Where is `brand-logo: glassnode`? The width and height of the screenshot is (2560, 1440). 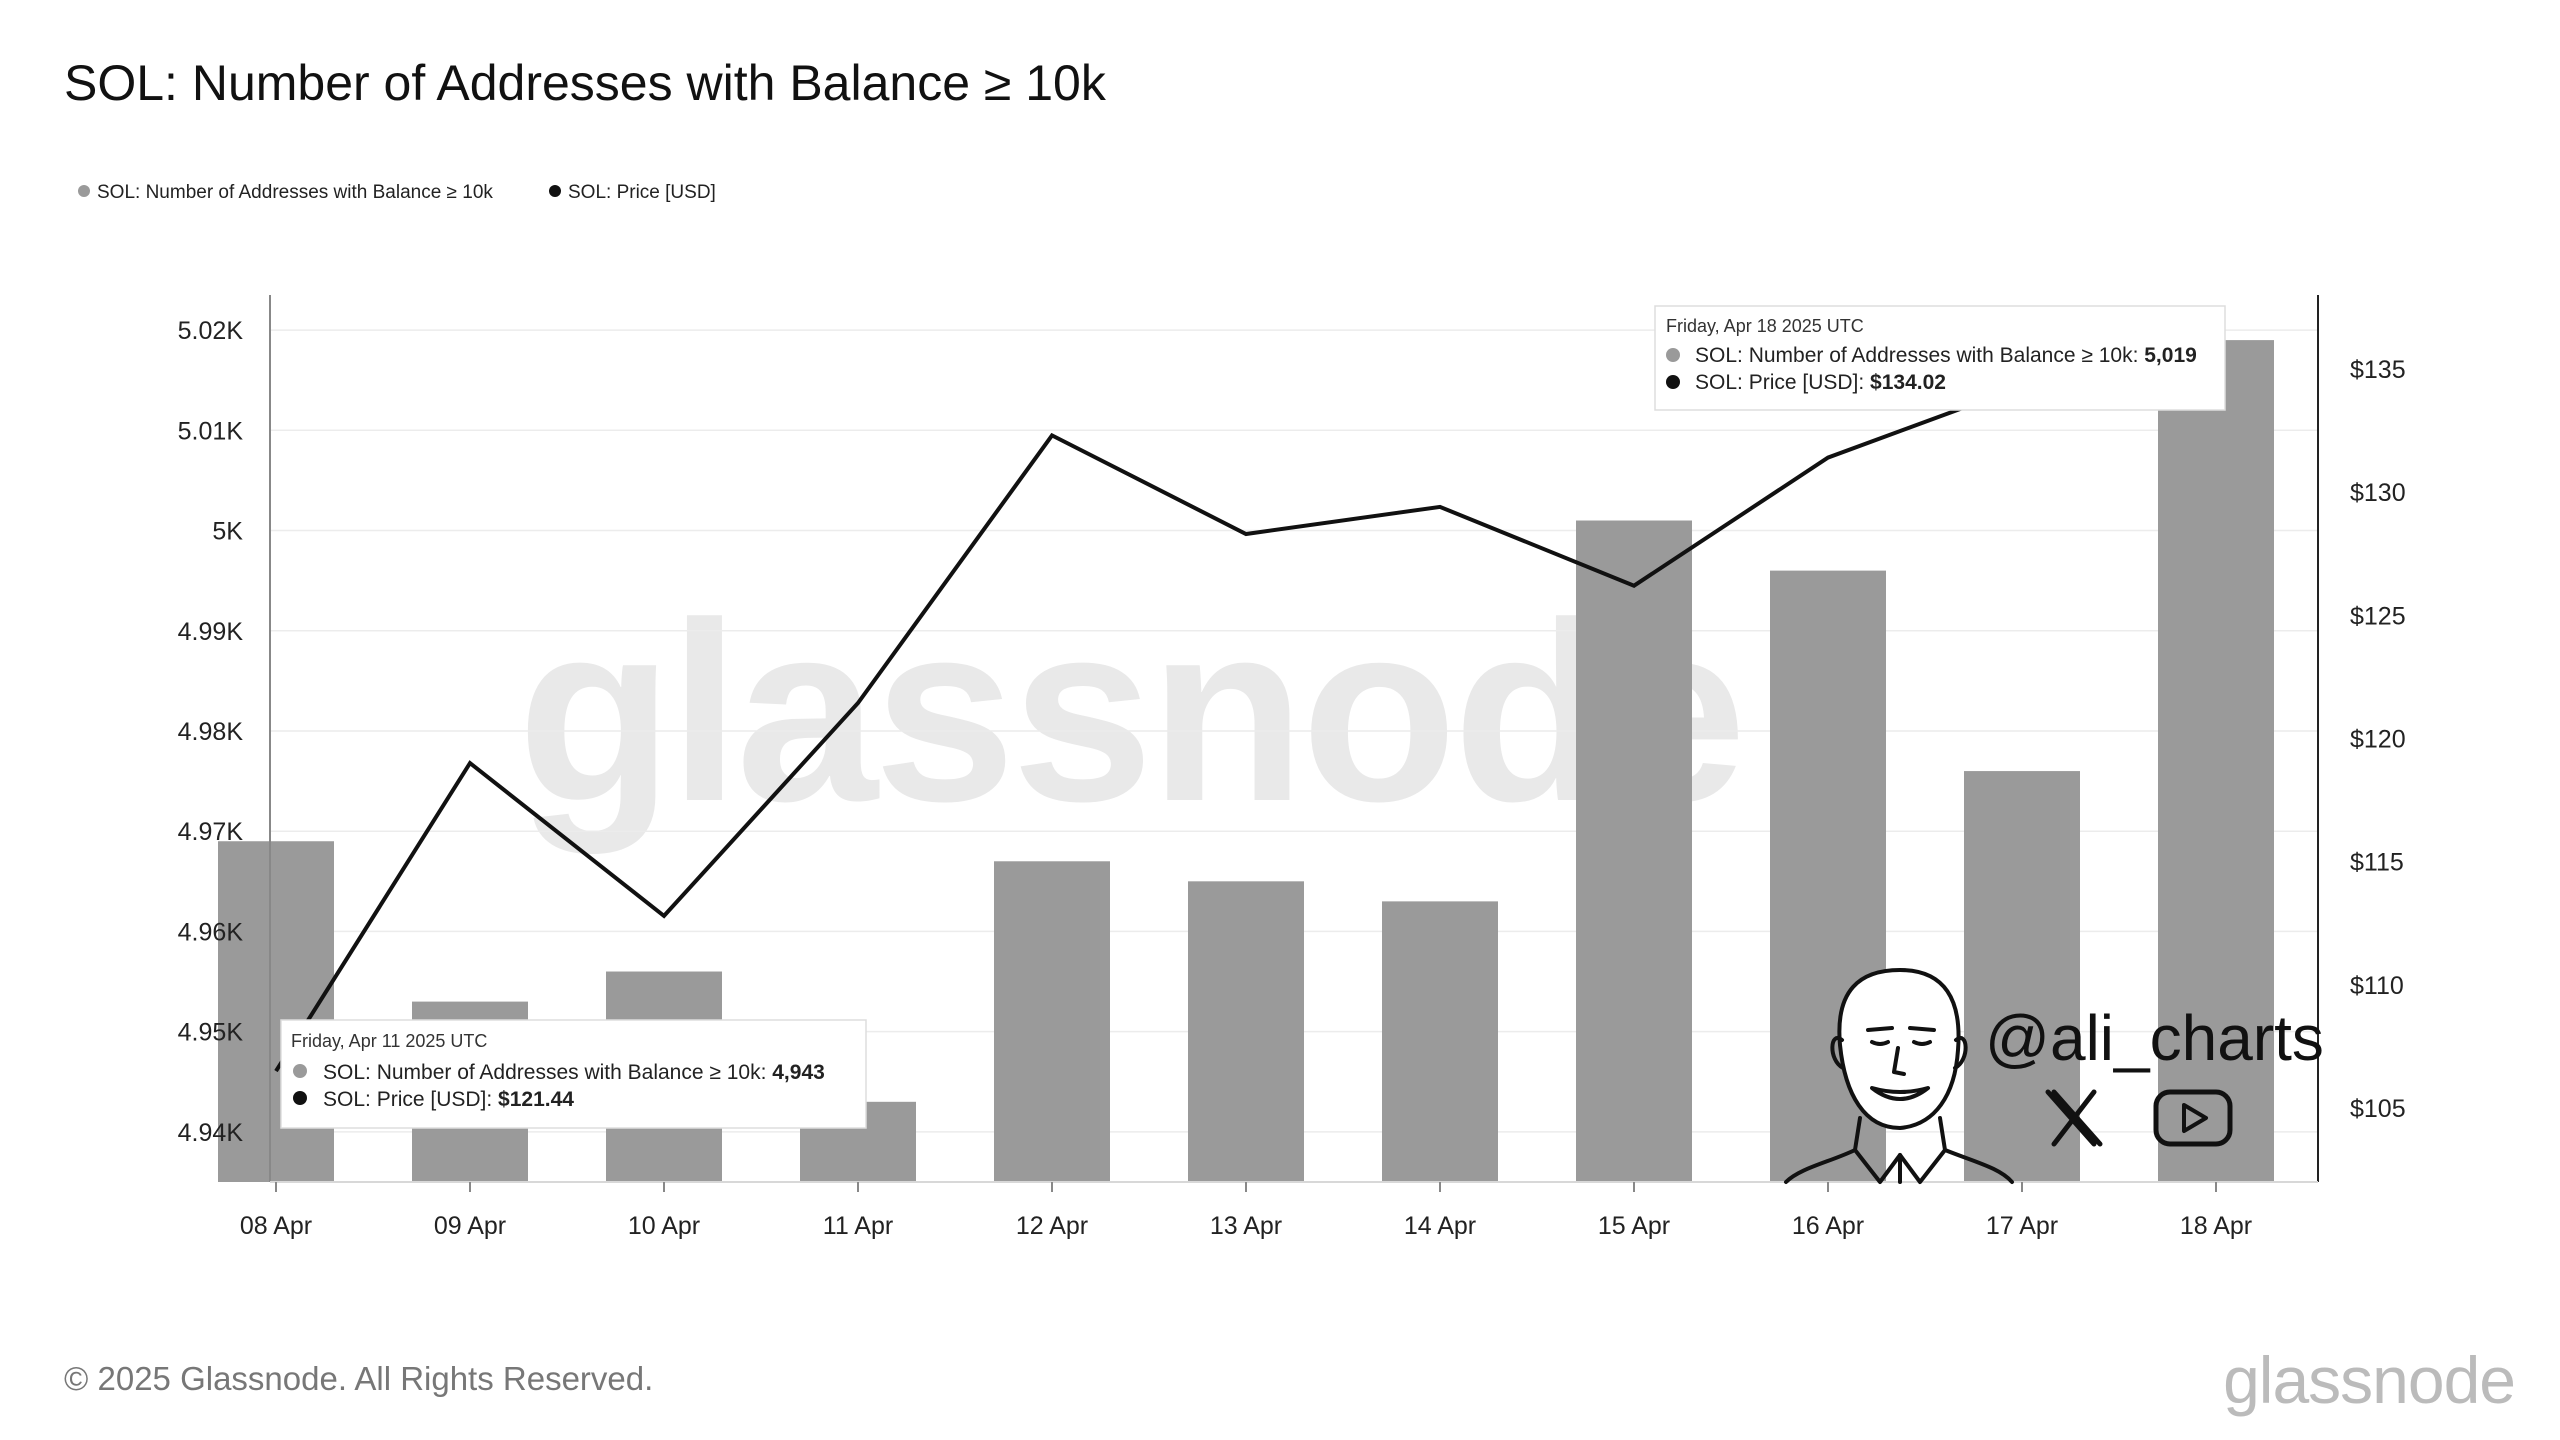 brand-logo: glassnode is located at coordinates (2369, 1380).